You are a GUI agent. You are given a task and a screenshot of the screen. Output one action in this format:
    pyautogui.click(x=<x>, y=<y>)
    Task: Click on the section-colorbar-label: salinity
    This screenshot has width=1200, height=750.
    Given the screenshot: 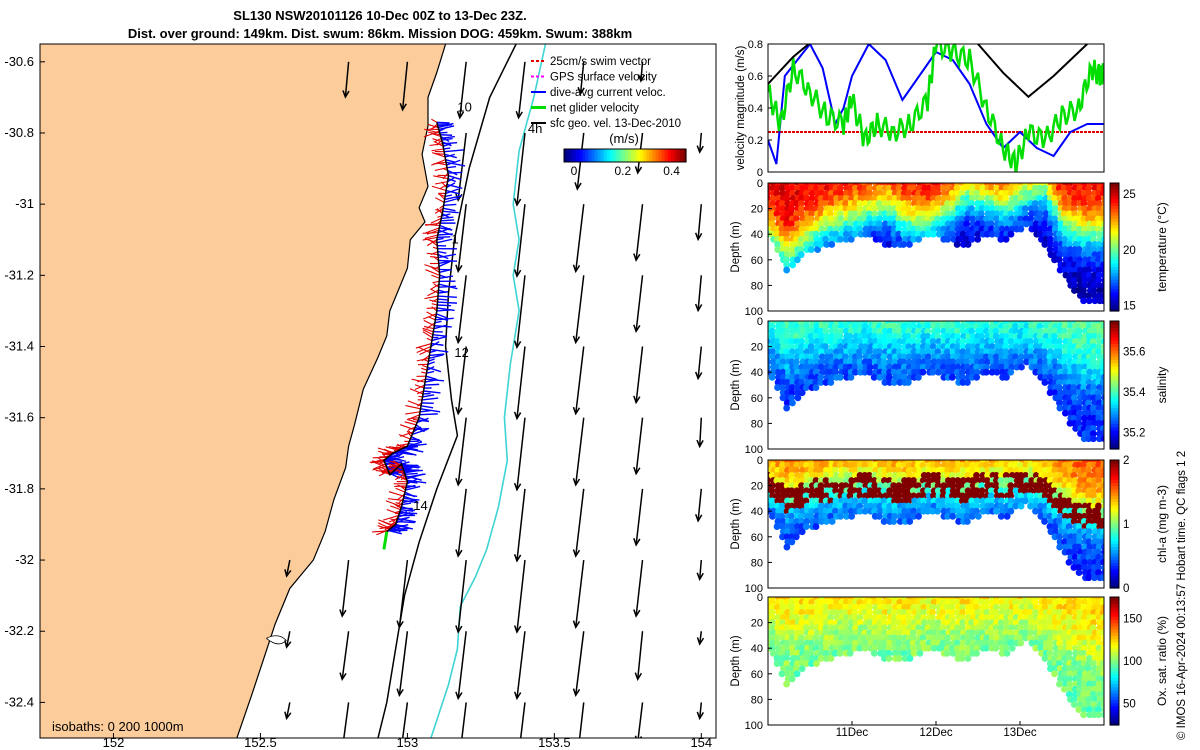 What is the action you would take?
    pyautogui.click(x=1162, y=385)
    